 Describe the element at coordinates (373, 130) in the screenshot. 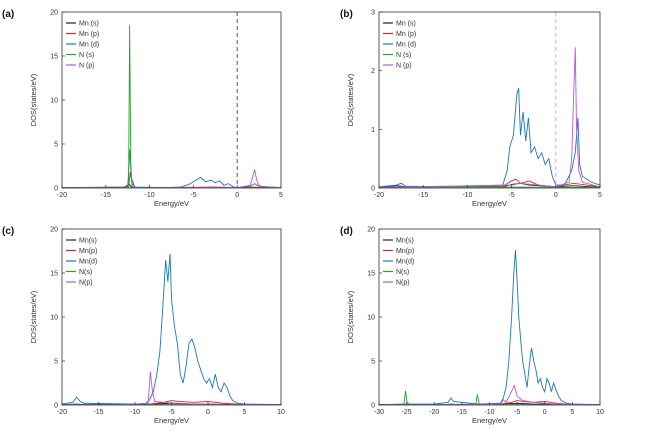

I see `y-tick-label: 1` at that location.